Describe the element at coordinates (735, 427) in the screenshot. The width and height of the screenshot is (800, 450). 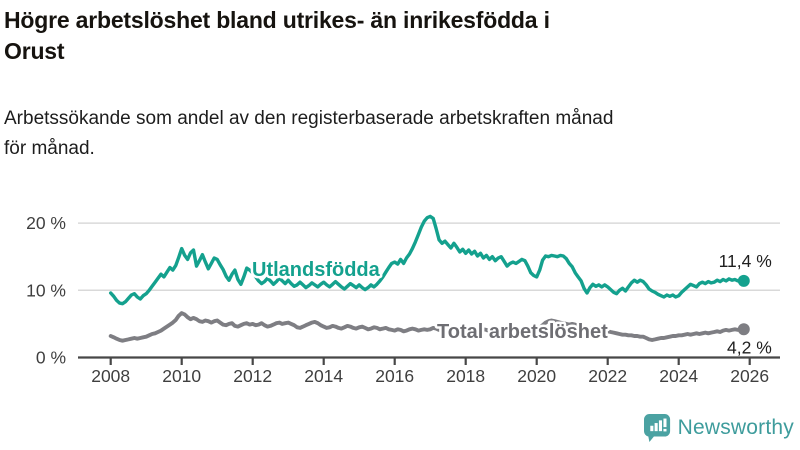
I see `newsworthy-wordmark: Newsworthy` at that location.